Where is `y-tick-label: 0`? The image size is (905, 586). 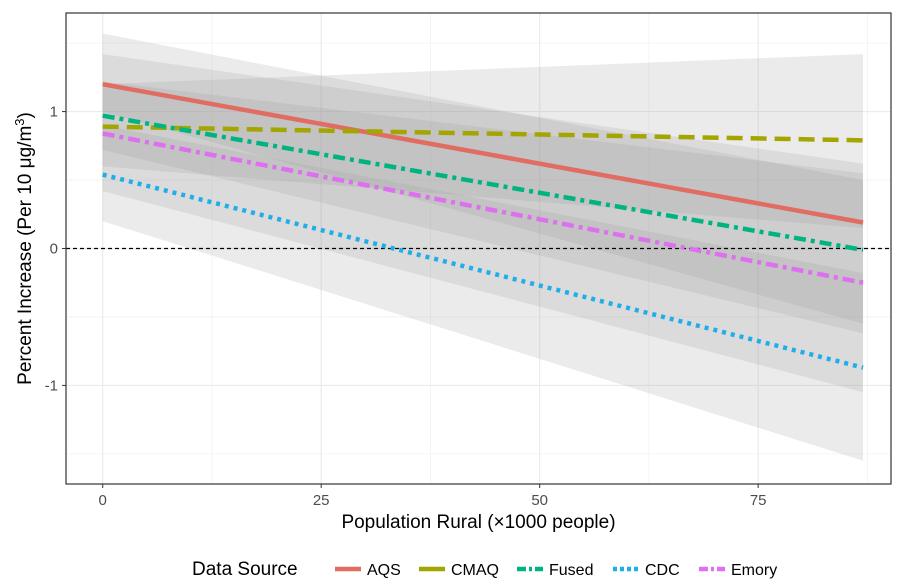 y-tick-label: 0 is located at coordinates (54, 249).